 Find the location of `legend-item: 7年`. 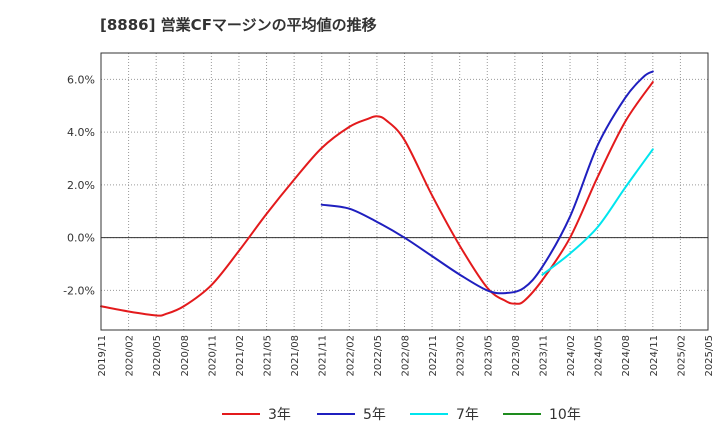

legend-item: 7年 is located at coordinates (444, 414).